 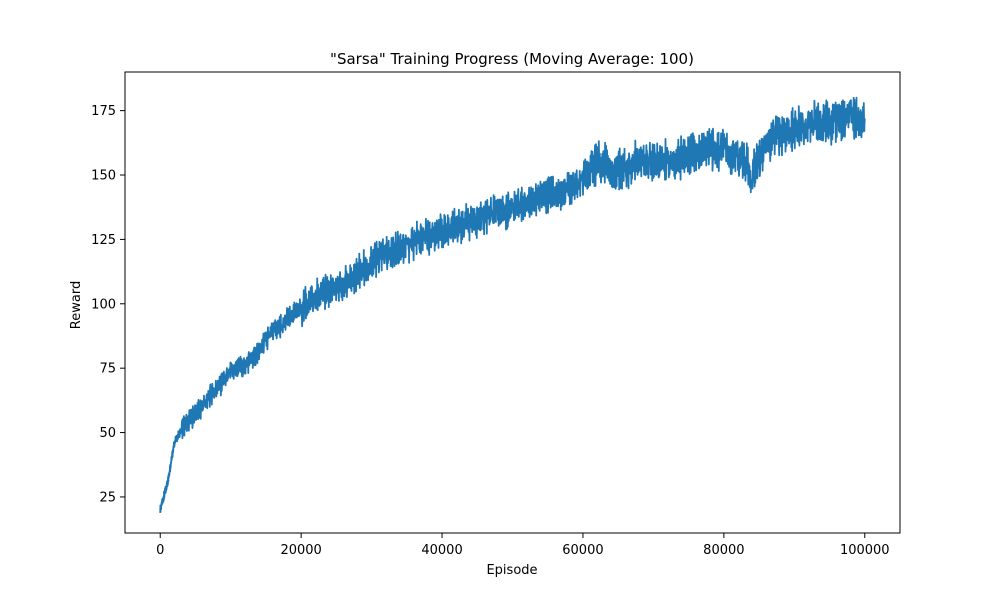 What do you see at coordinates (511, 570) in the screenshot?
I see `x-axis-label: Episode` at bounding box center [511, 570].